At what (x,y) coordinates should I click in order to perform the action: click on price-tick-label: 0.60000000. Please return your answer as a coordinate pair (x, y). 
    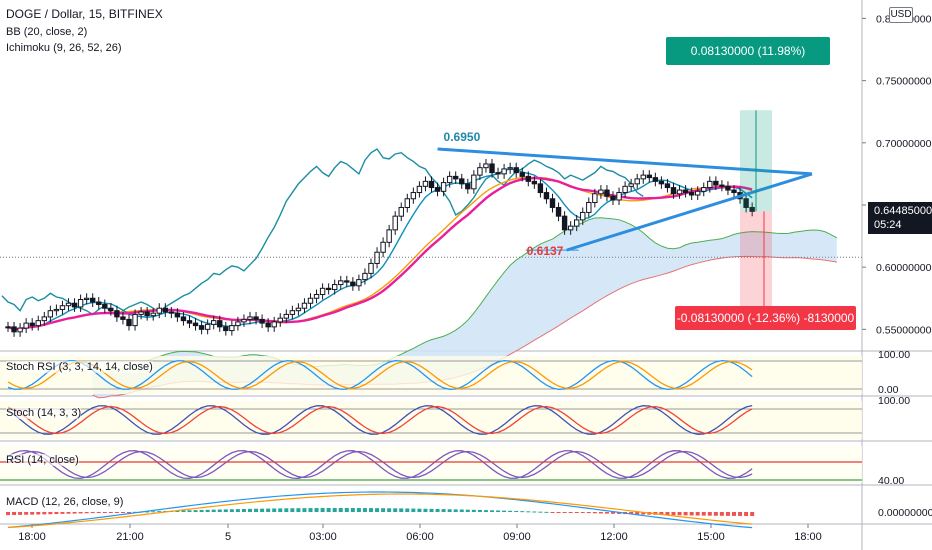
    Looking at the image, I should click on (904, 268).